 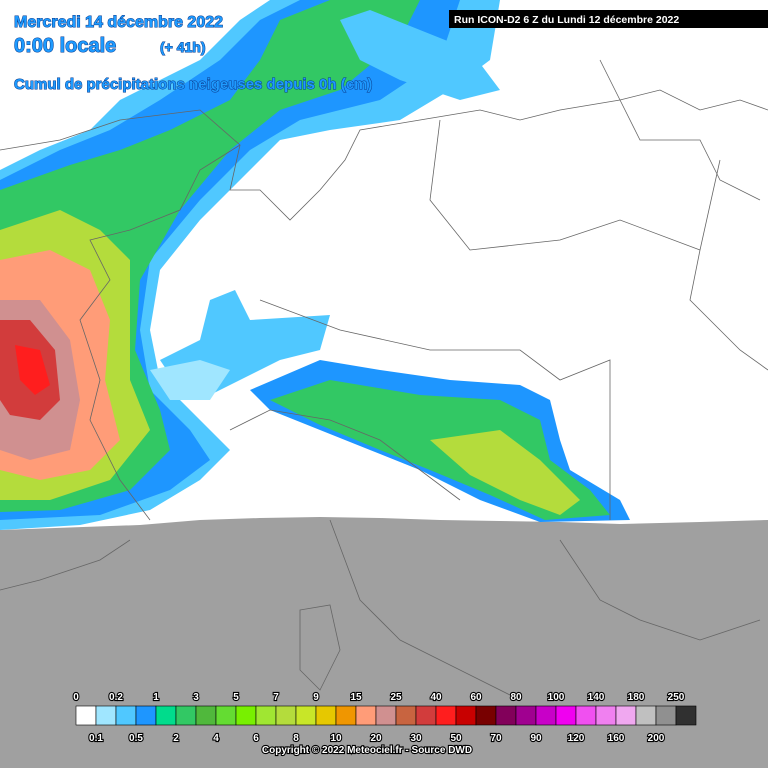 What do you see at coordinates (536, 738) in the screenshot?
I see `legend-label: 90` at bounding box center [536, 738].